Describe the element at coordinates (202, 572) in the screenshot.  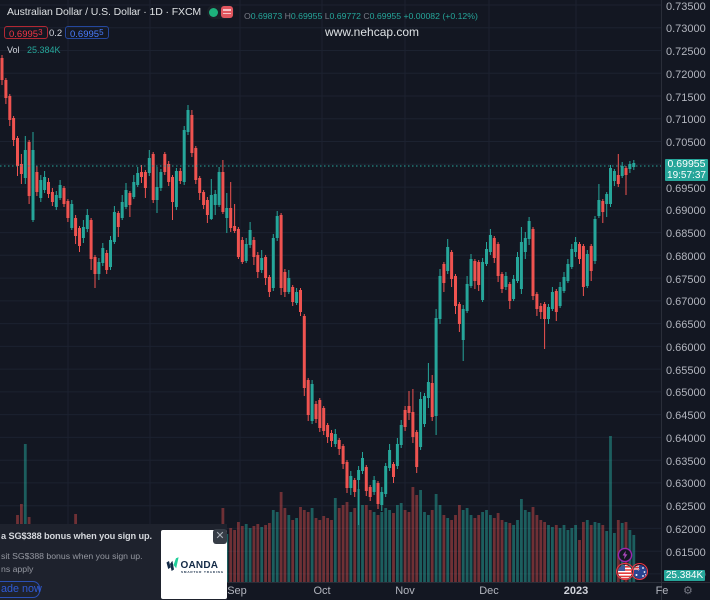
I see `svg-text: SMARTER TRADING` at that location.